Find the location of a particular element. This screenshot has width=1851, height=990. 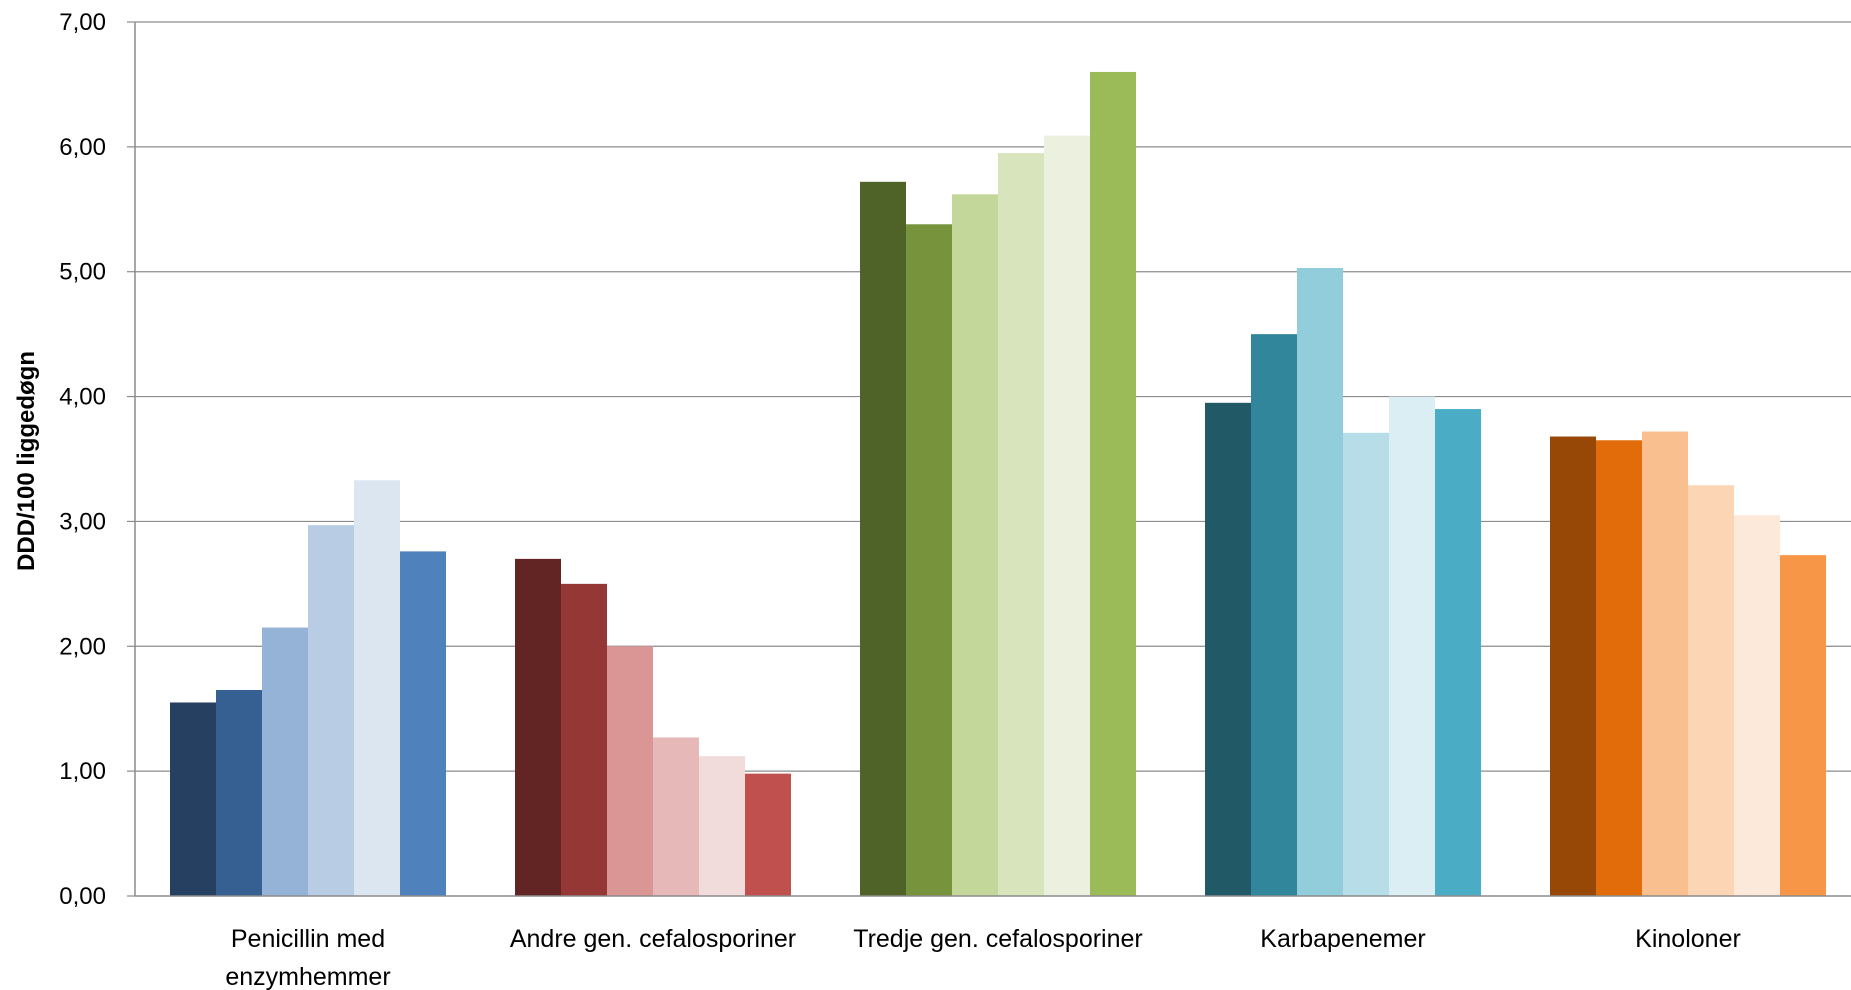

y-tick-label: 0,00 is located at coordinates (82, 896).